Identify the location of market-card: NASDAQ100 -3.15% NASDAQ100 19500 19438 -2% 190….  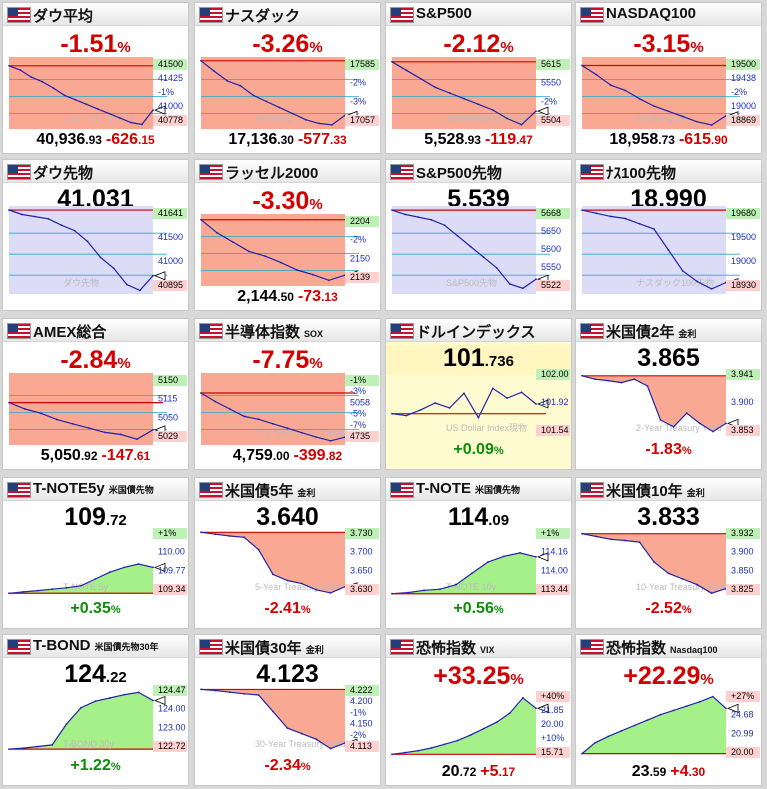
(668, 78).